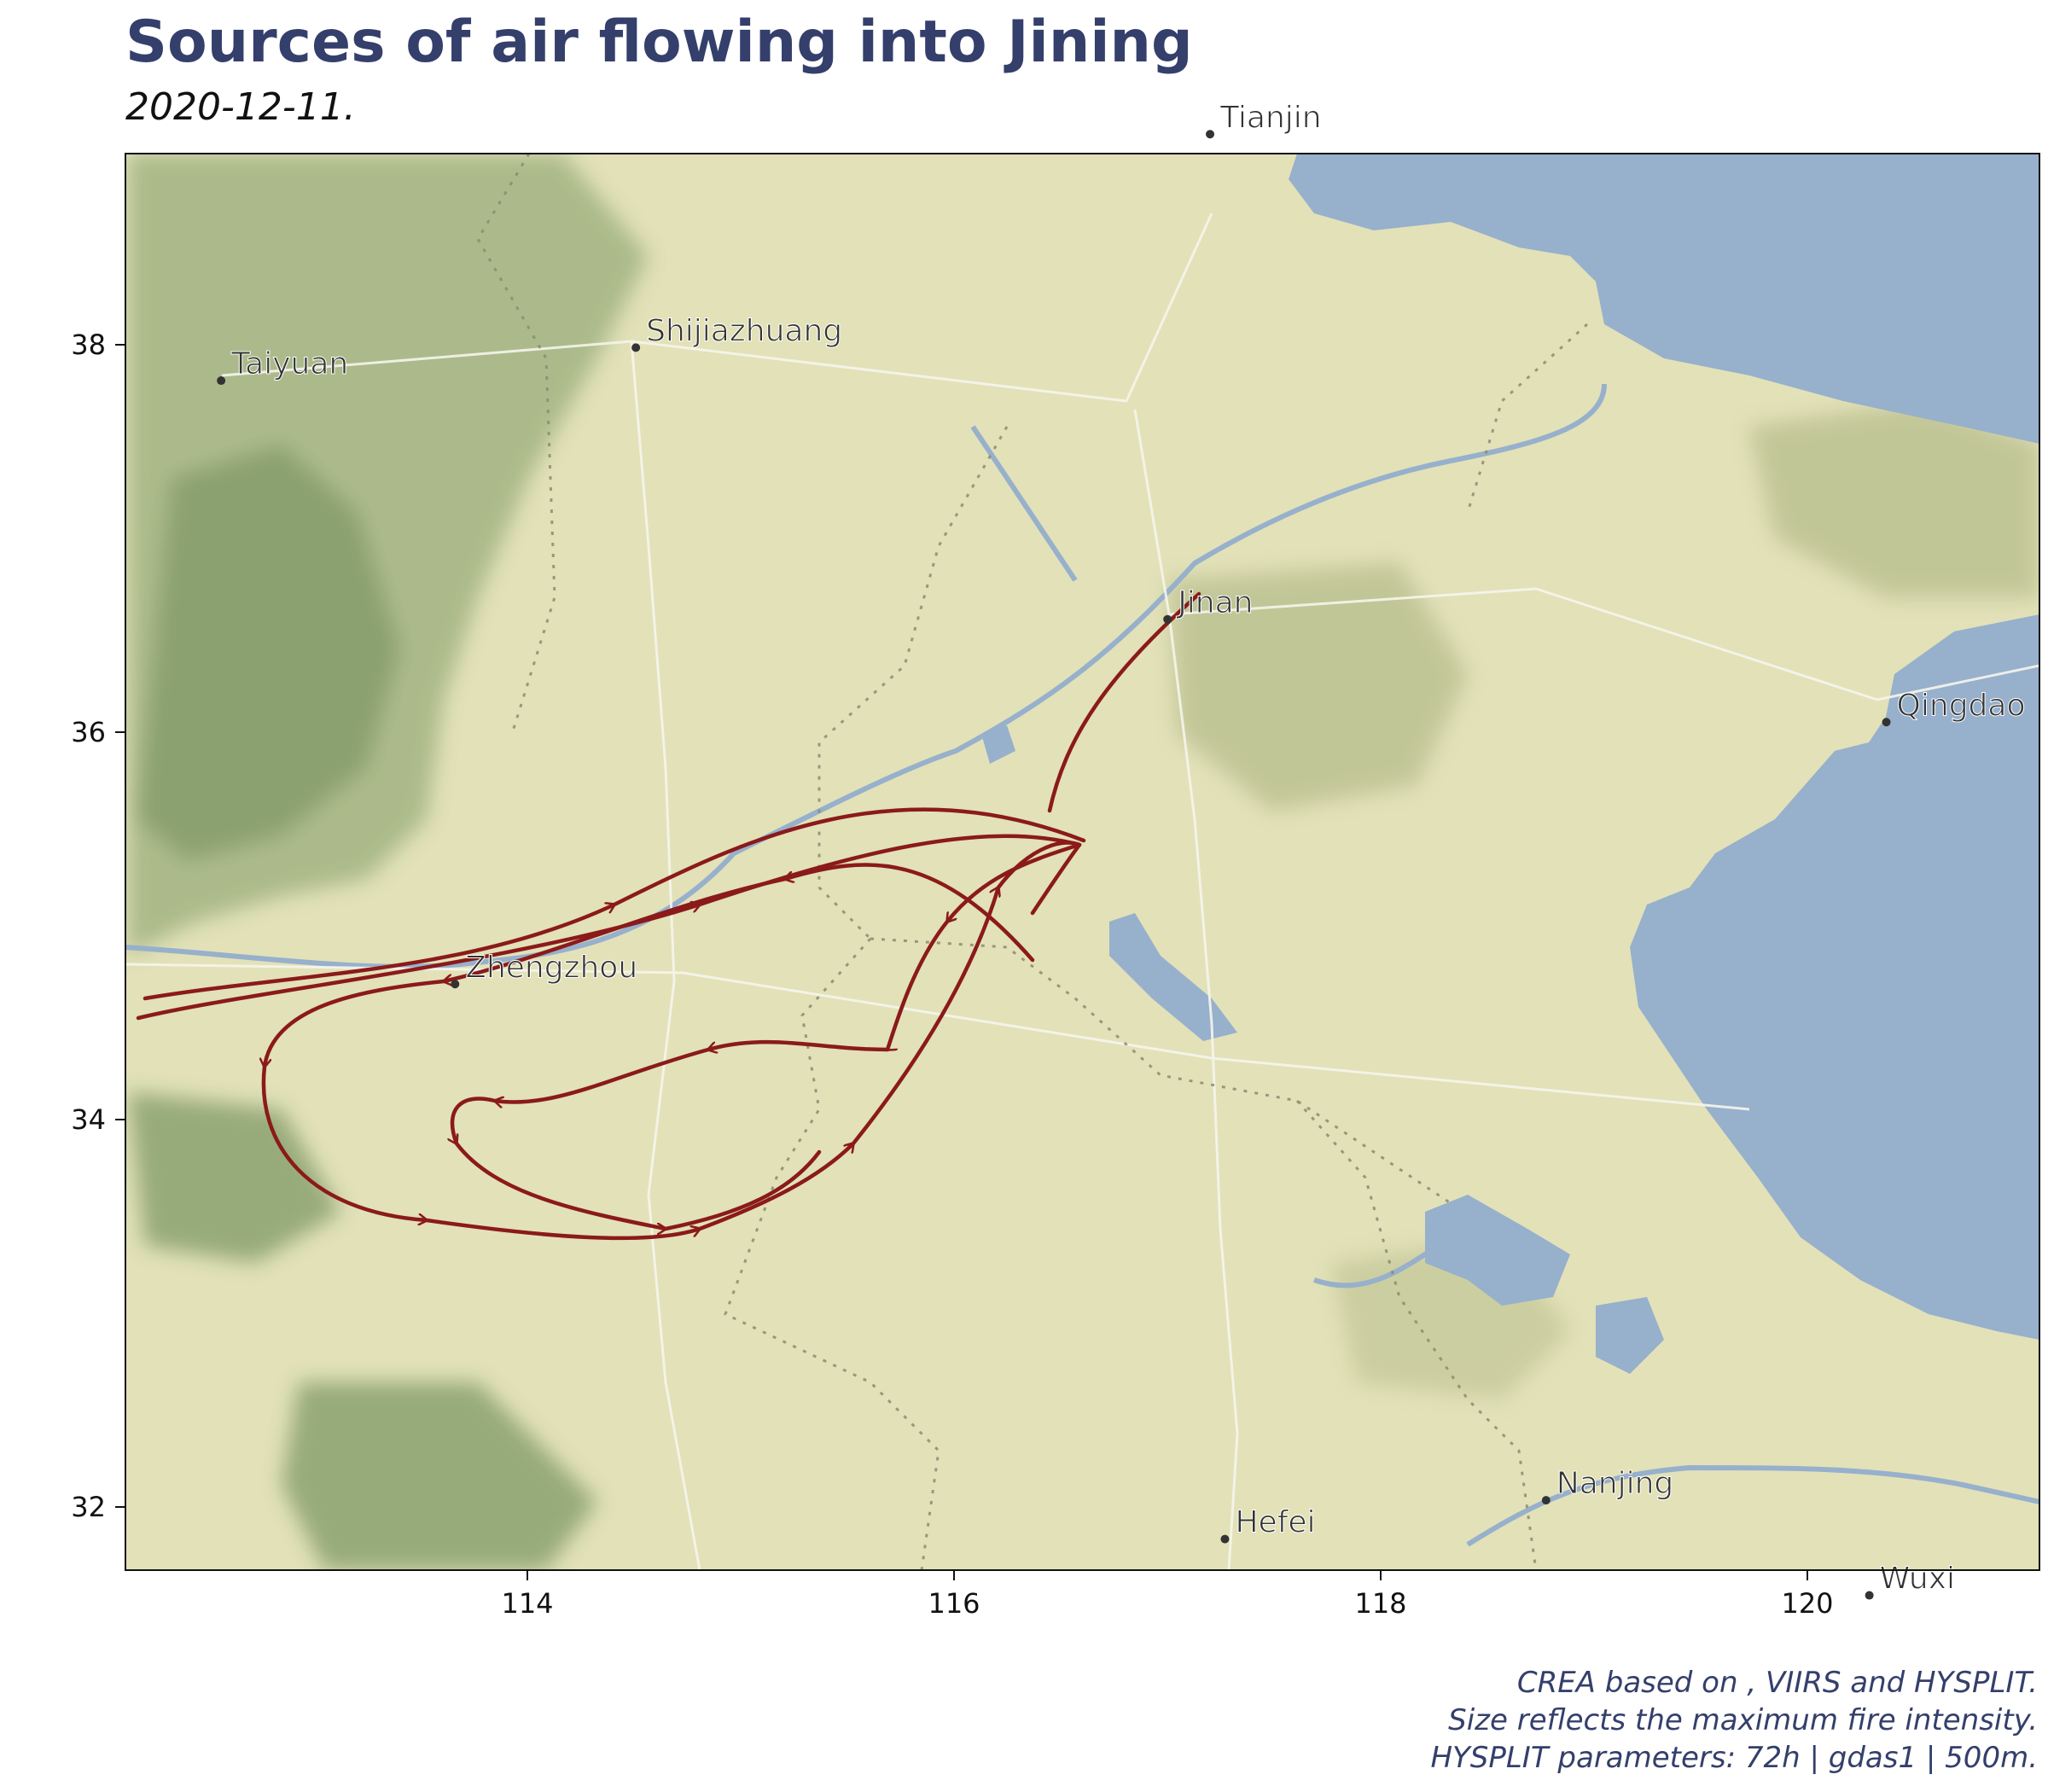 Image resolution: width=2048 pixels, height=1792 pixels. Describe the element at coordinates (1807, 1603) in the screenshot. I see `x-tick-label: 120` at that location.